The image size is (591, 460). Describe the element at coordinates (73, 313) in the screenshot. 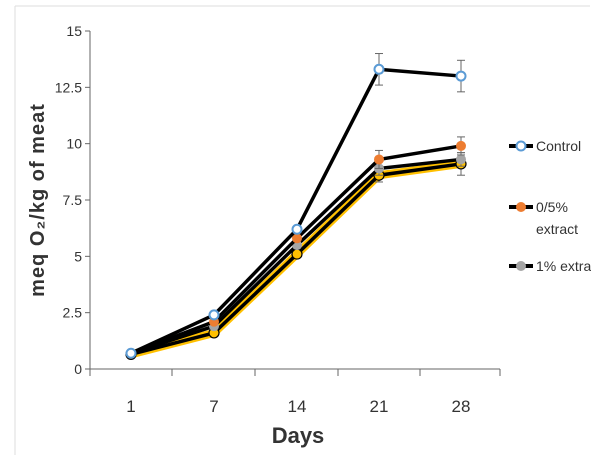

I see `y-tick-label: 2.5` at that location.